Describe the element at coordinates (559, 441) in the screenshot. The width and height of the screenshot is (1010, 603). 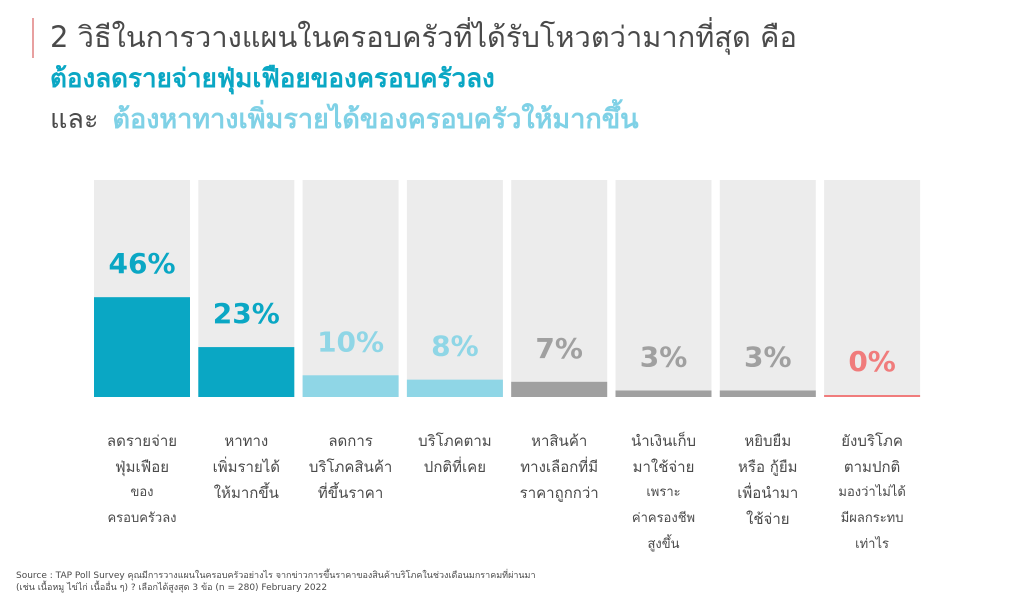
I see `category-label-line: หาสินค้า` at that location.